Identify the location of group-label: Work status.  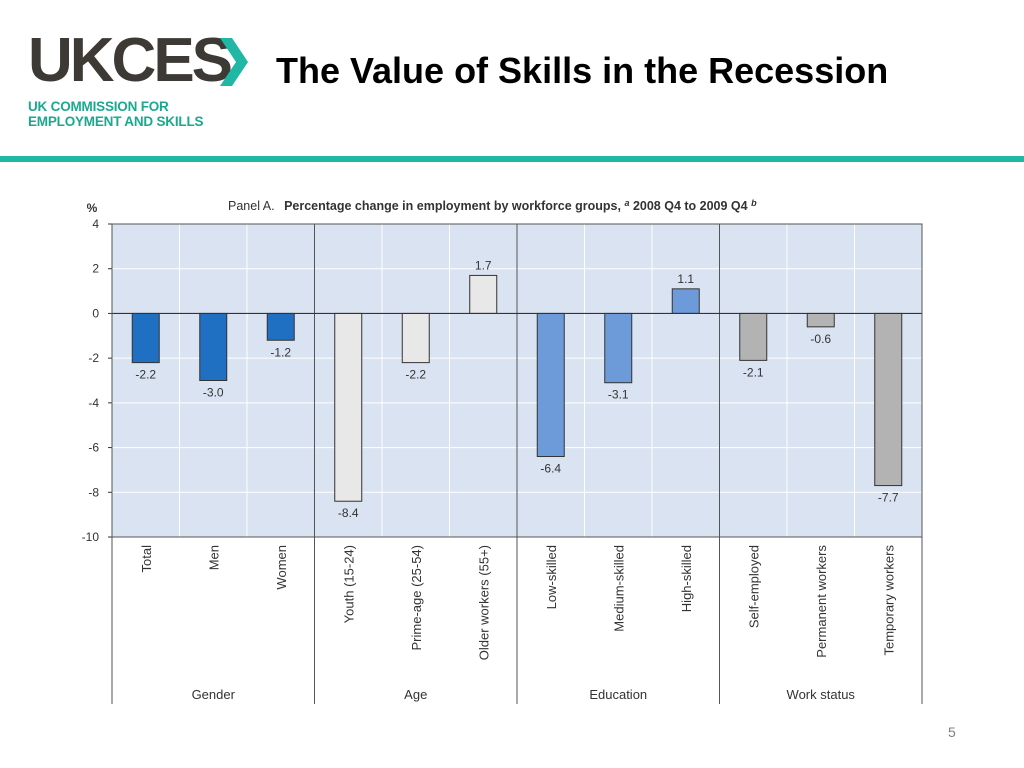
(821, 694).